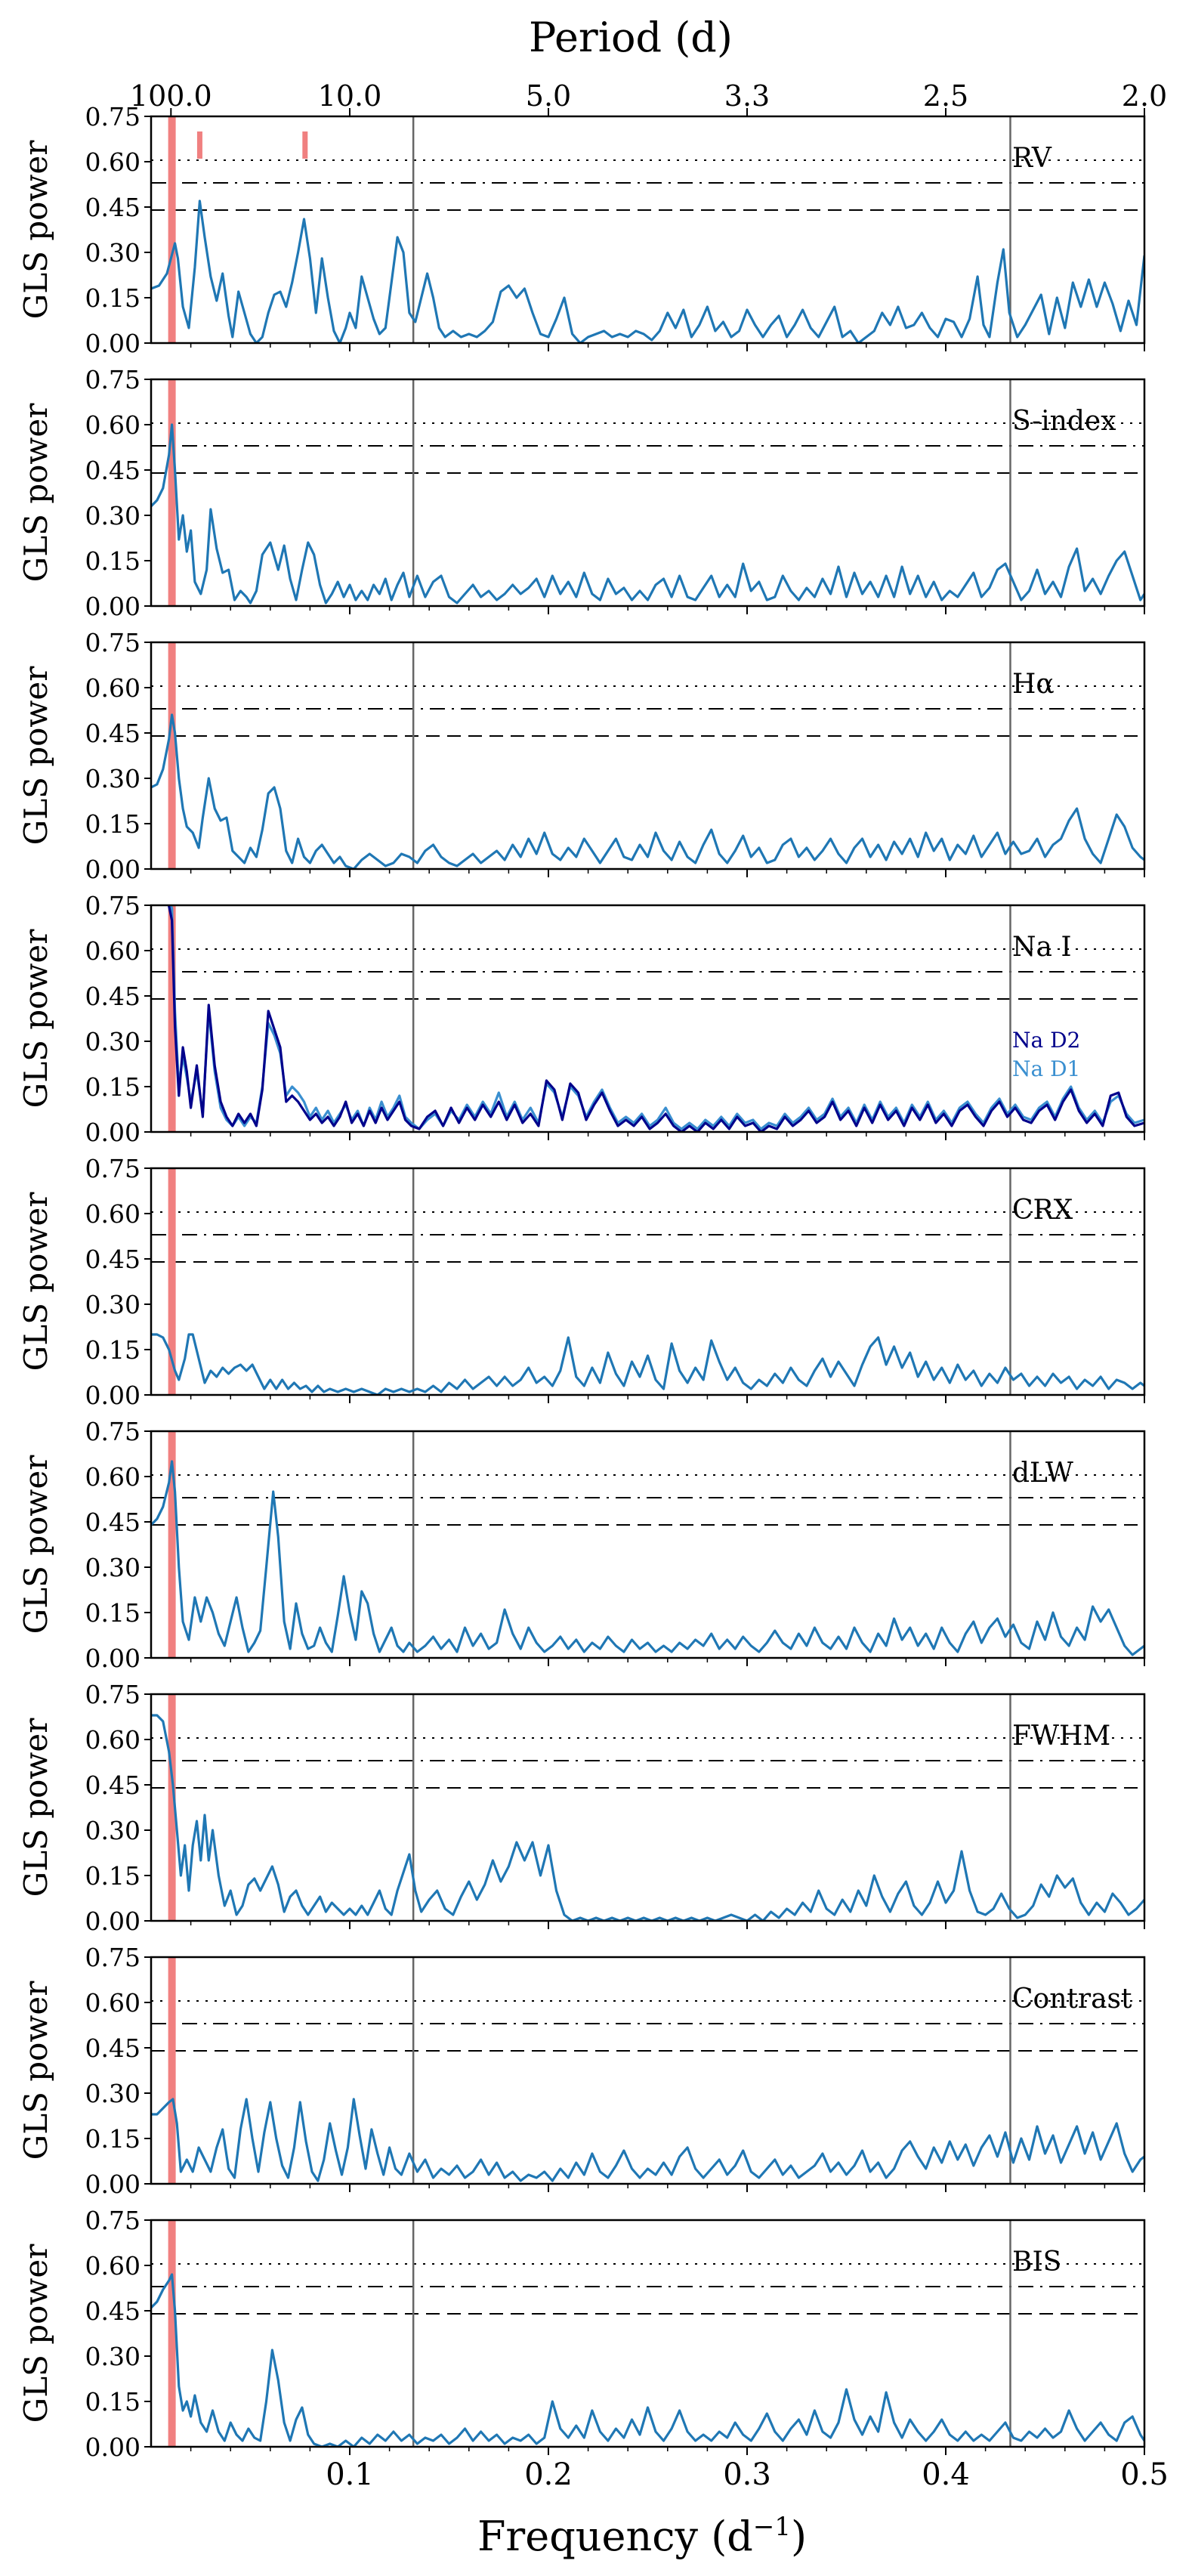 The height and width of the screenshot is (2576, 1192). I want to click on x-tick-label: 0.5, so click(1144, 2474).